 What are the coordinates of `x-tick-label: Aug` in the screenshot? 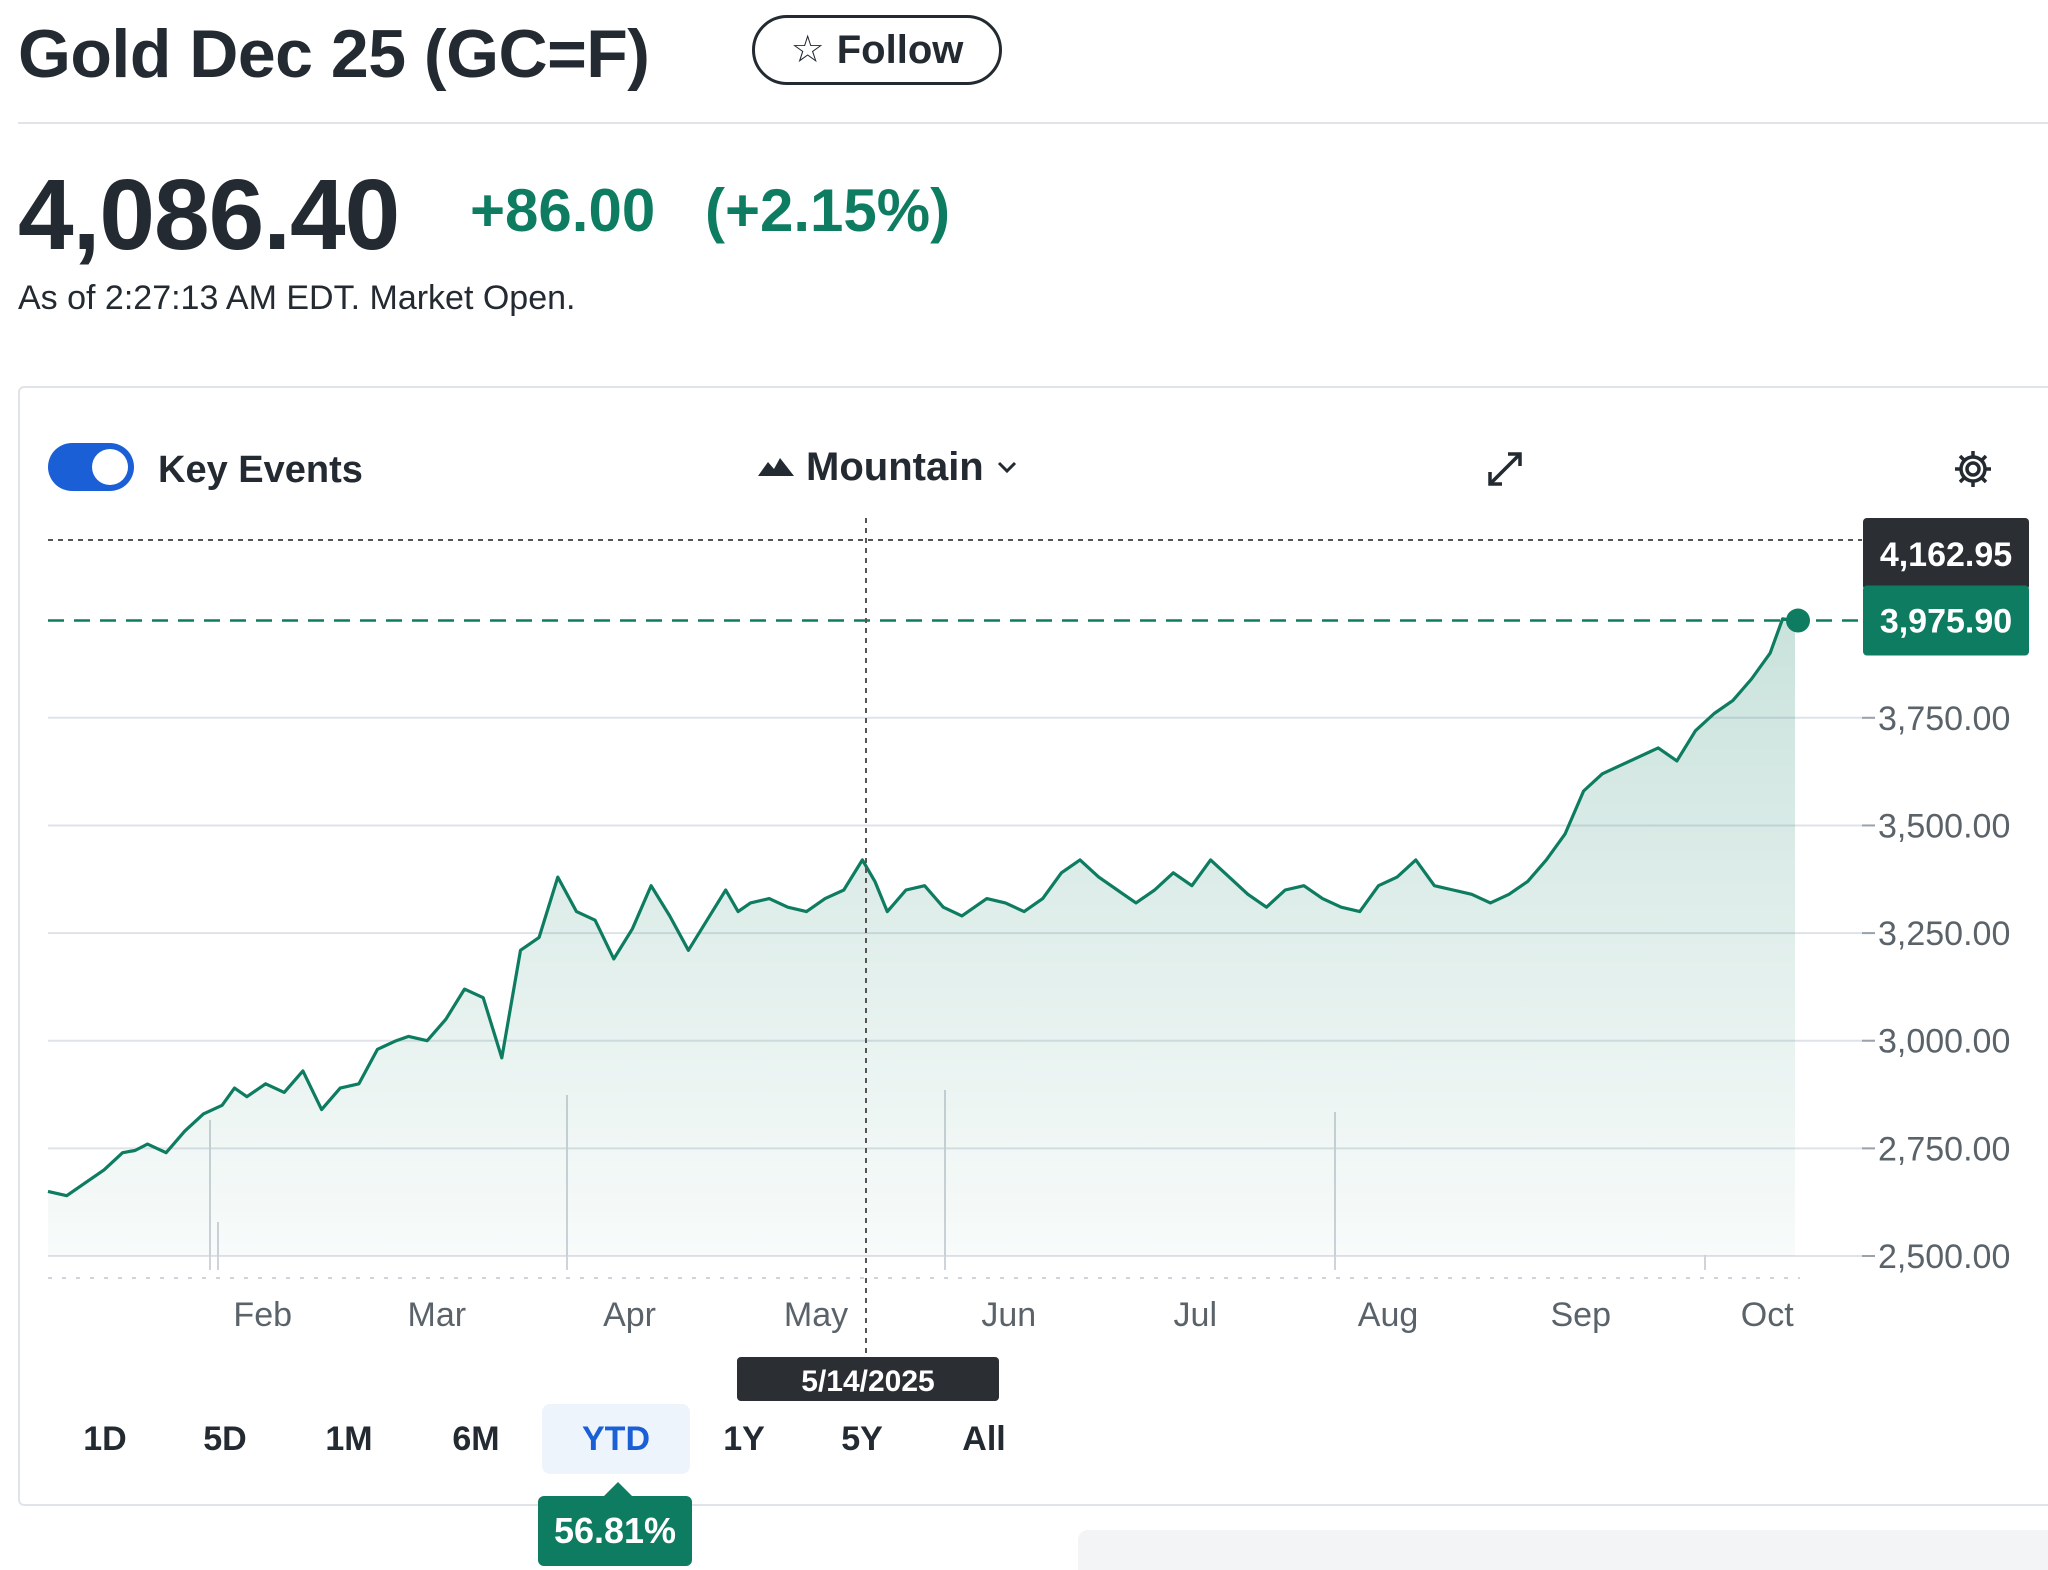 It's located at (1388, 1315).